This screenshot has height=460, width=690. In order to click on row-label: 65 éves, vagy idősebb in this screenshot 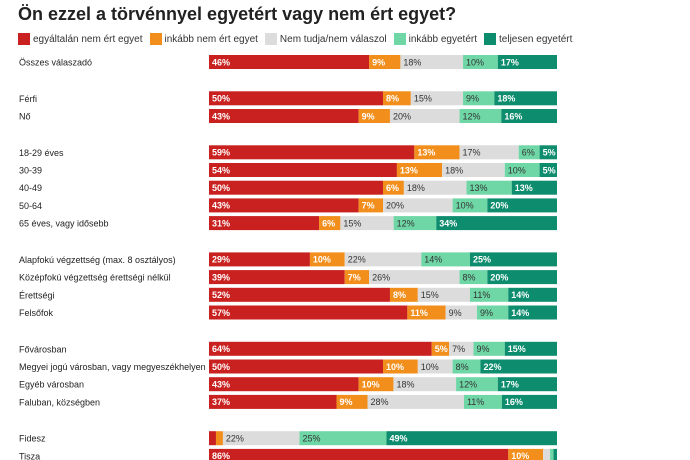, I will do `click(64, 224)`.